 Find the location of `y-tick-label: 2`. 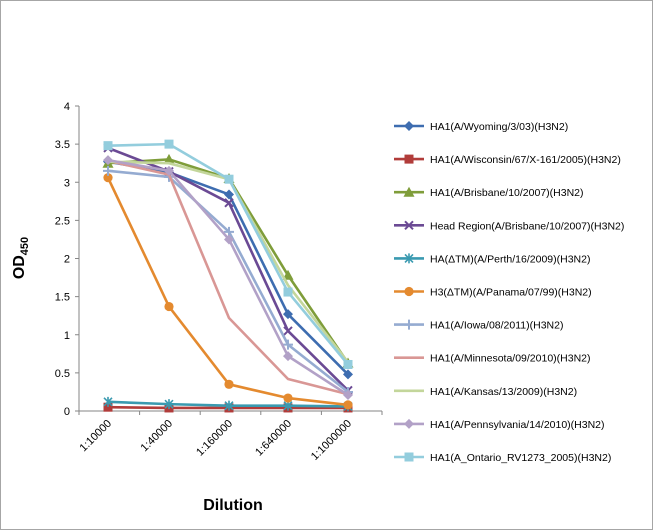

y-tick-label: 2 is located at coordinates (67, 260).